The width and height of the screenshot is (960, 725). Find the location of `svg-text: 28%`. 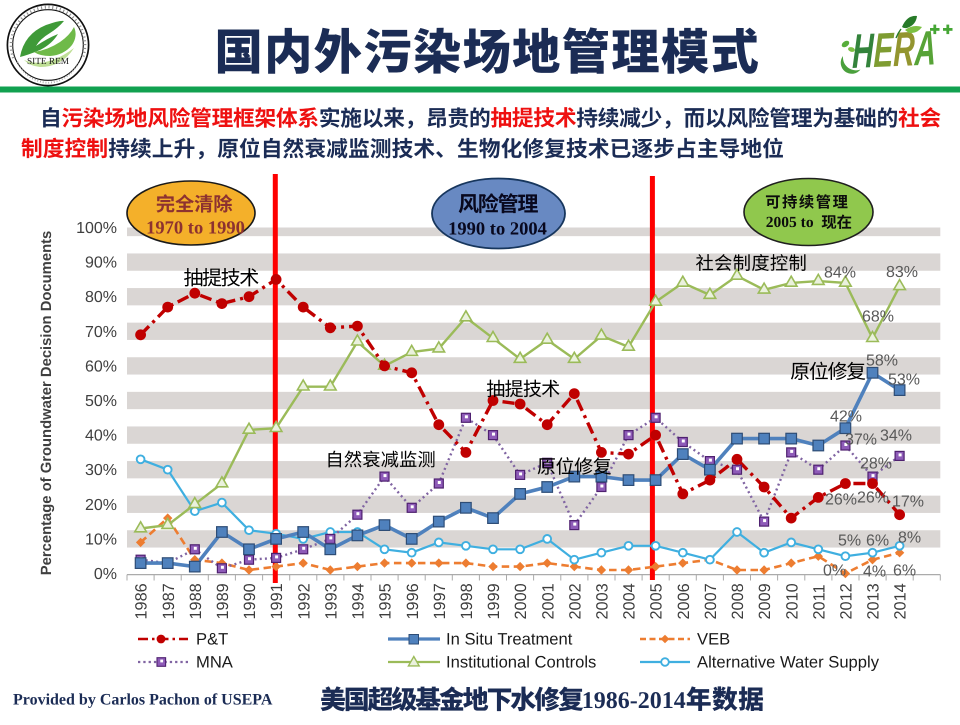

svg-text: 28% is located at coordinates (876, 464).